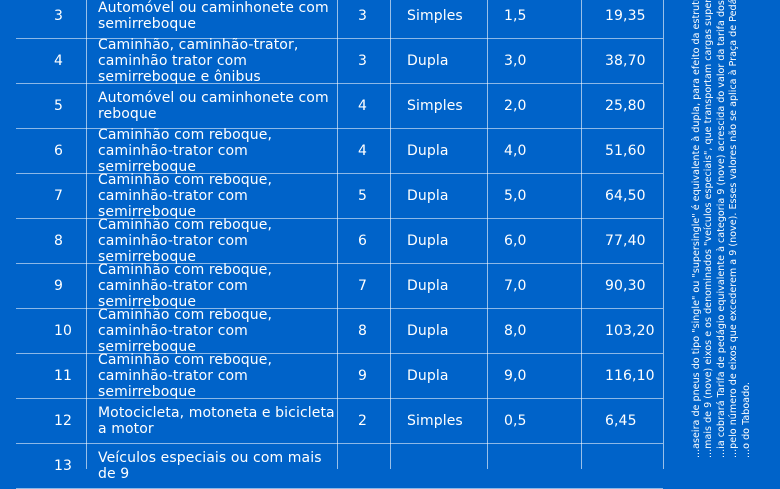  I want to click on axles-cell-text: 6, so click(363, 241).